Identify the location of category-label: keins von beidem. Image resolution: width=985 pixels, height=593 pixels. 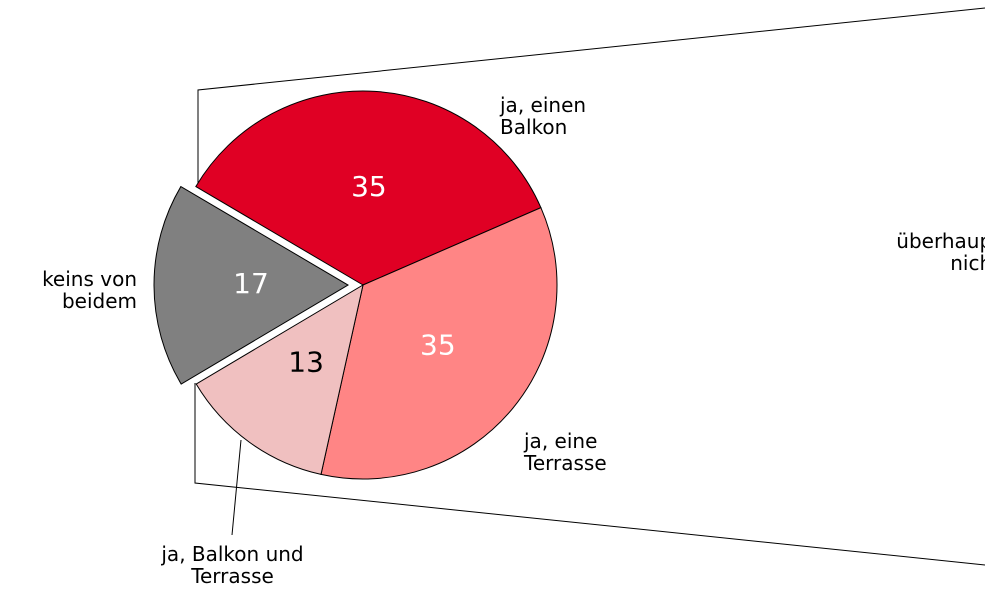
(89, 290).